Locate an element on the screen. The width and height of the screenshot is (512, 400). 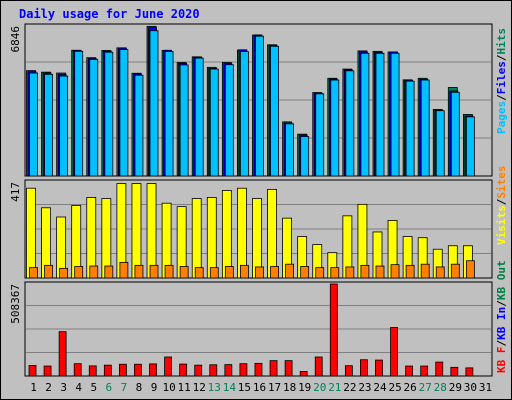
x-tick-label-27: 27 is located at coordinates (425, 387).